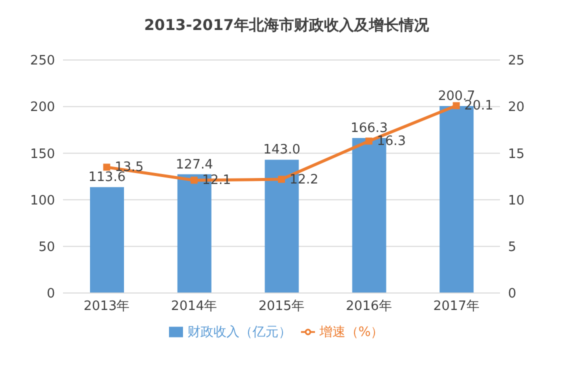 This screenshot has height=369, width=573. What do you see at coordinates (516, 200) in the screenshot?
I see `y2-tick-label: 10` at bounding box center [516, 200].